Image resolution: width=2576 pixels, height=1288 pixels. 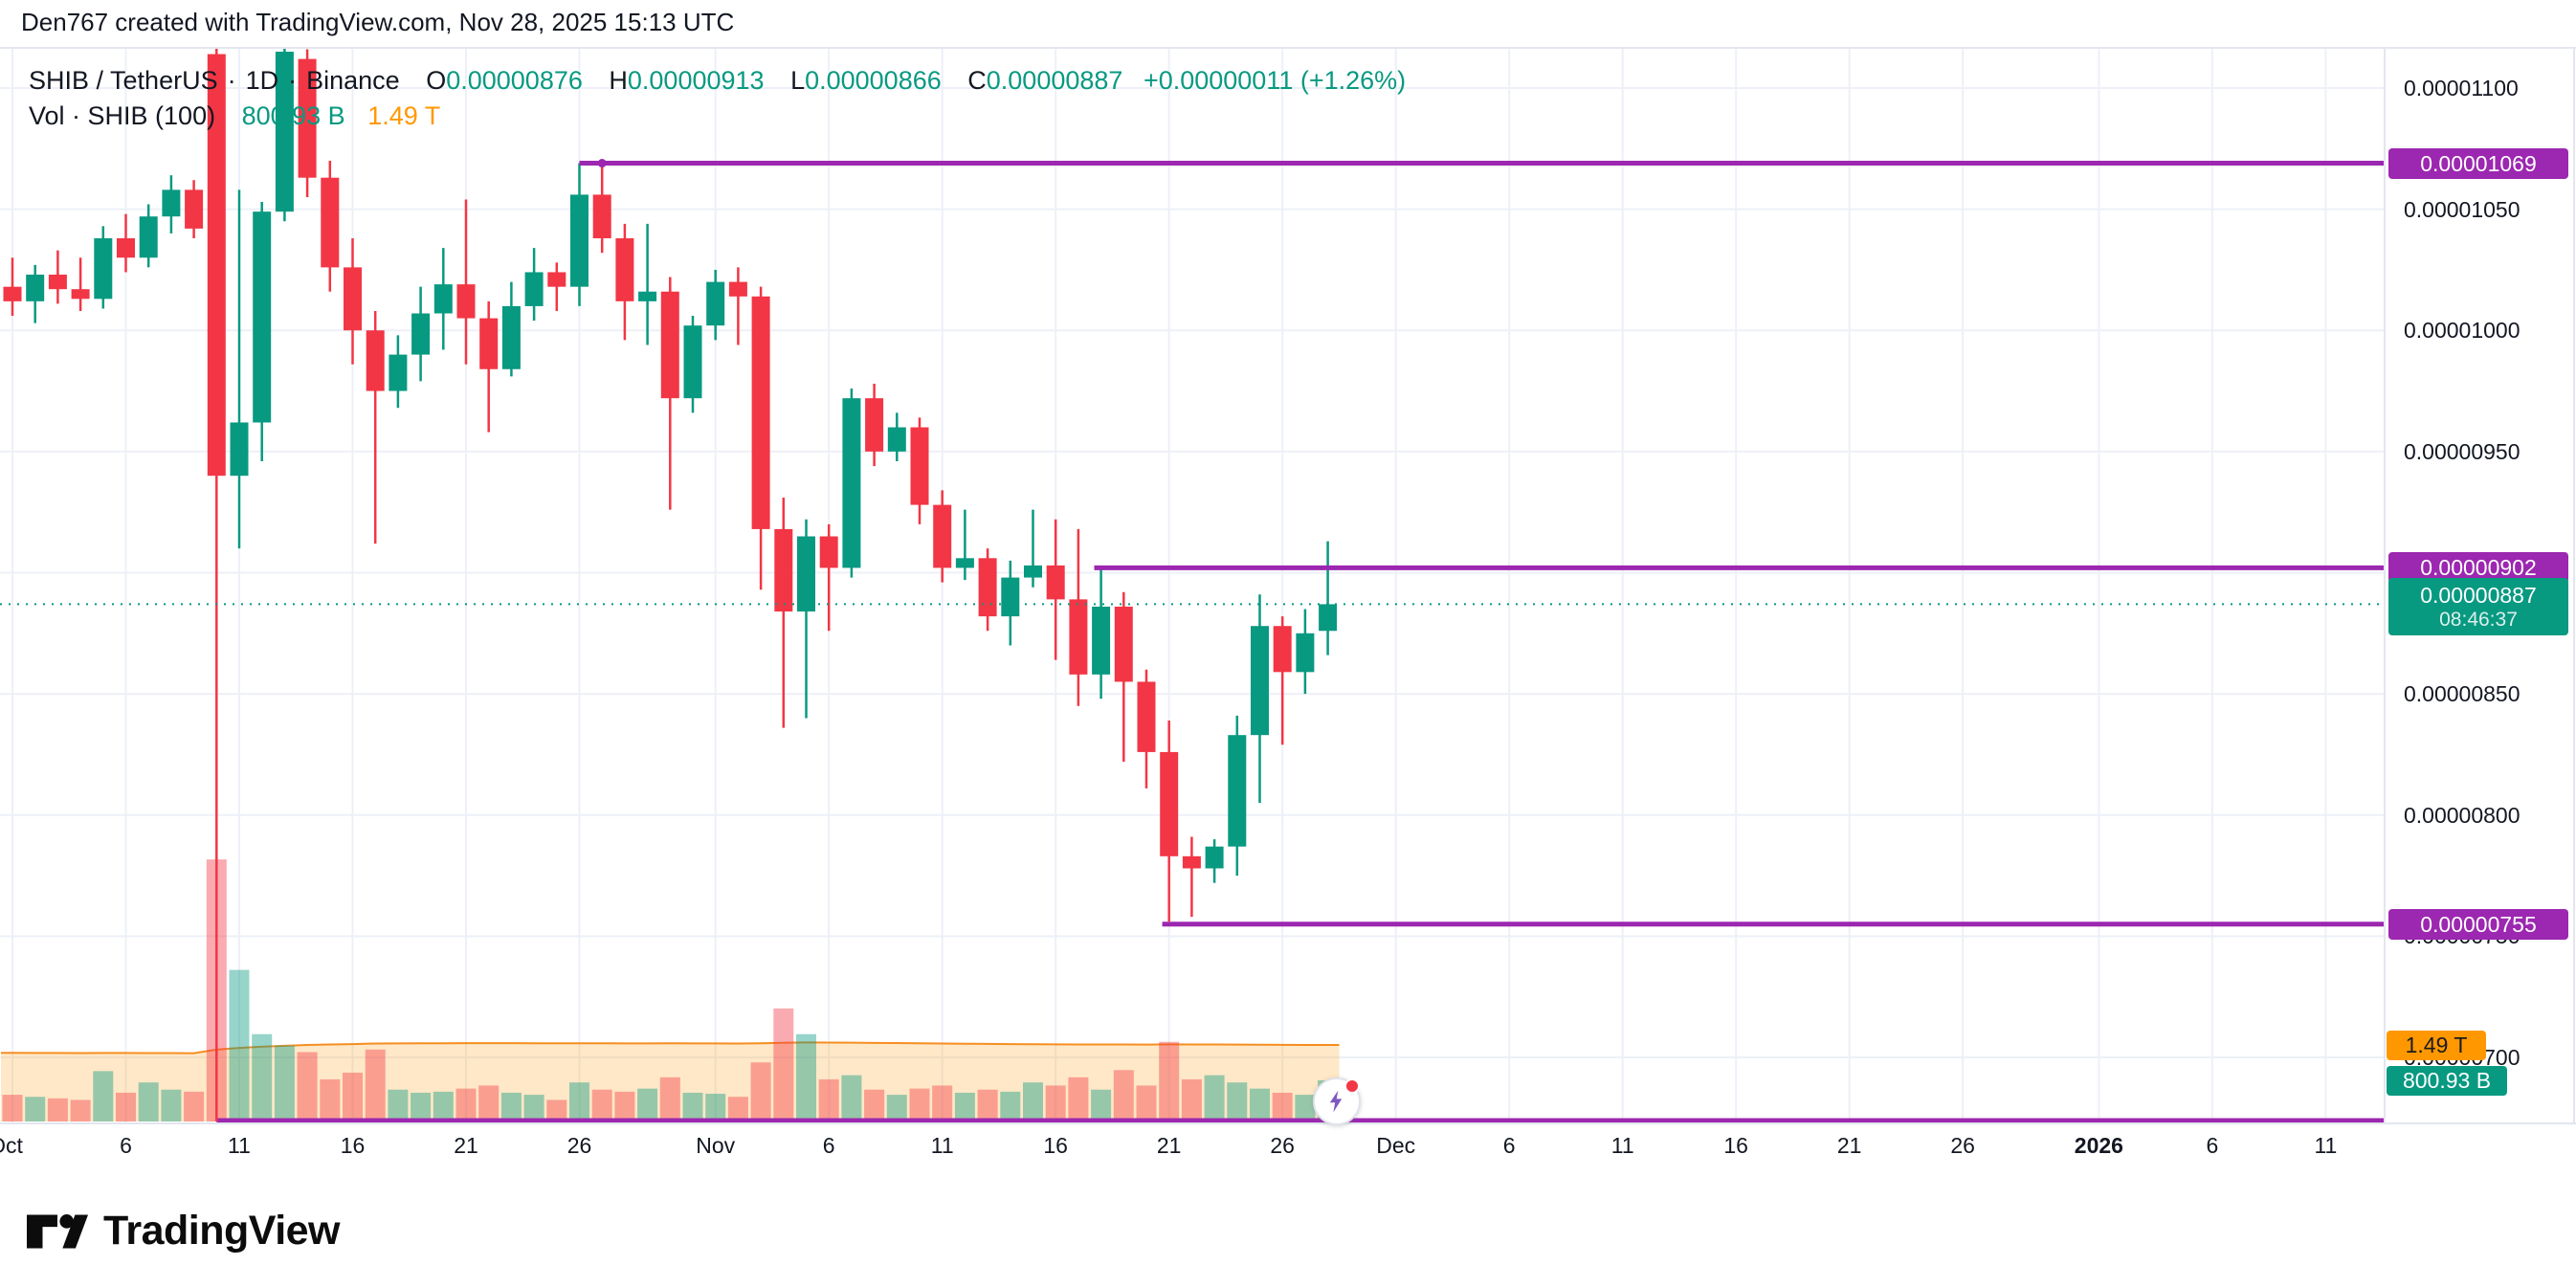 I want to click on low-value: 0.00000866, so click(x=873, y=80).